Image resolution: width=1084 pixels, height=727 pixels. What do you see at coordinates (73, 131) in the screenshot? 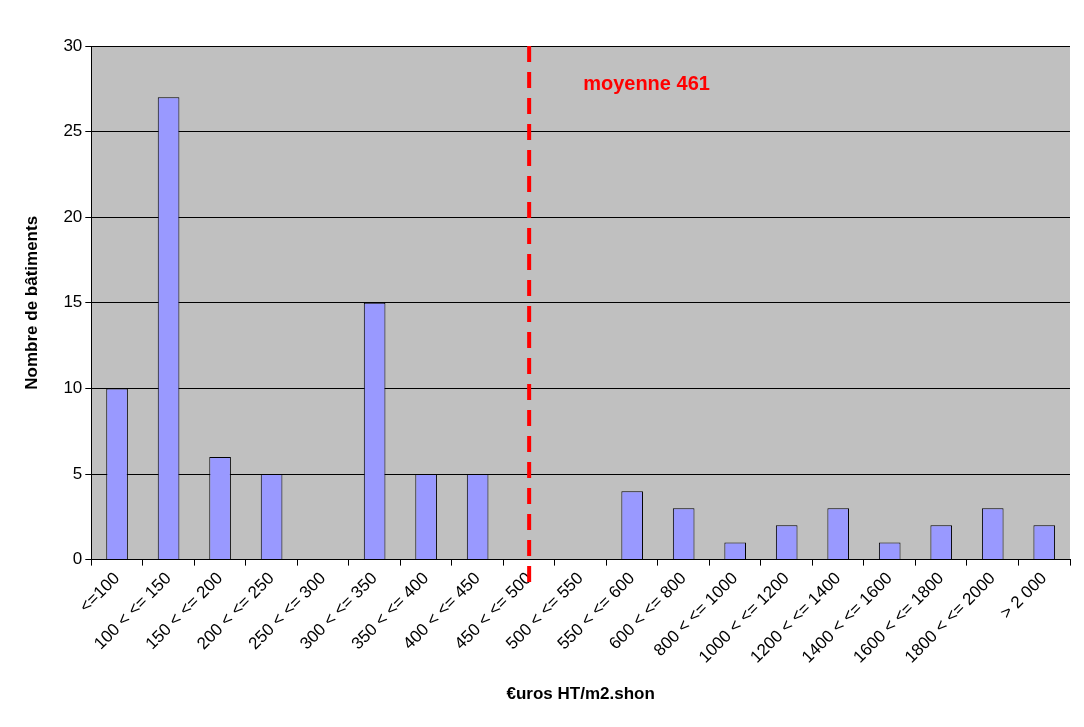
I see `y-tick-label: 25` at bounding box center [73, 131].